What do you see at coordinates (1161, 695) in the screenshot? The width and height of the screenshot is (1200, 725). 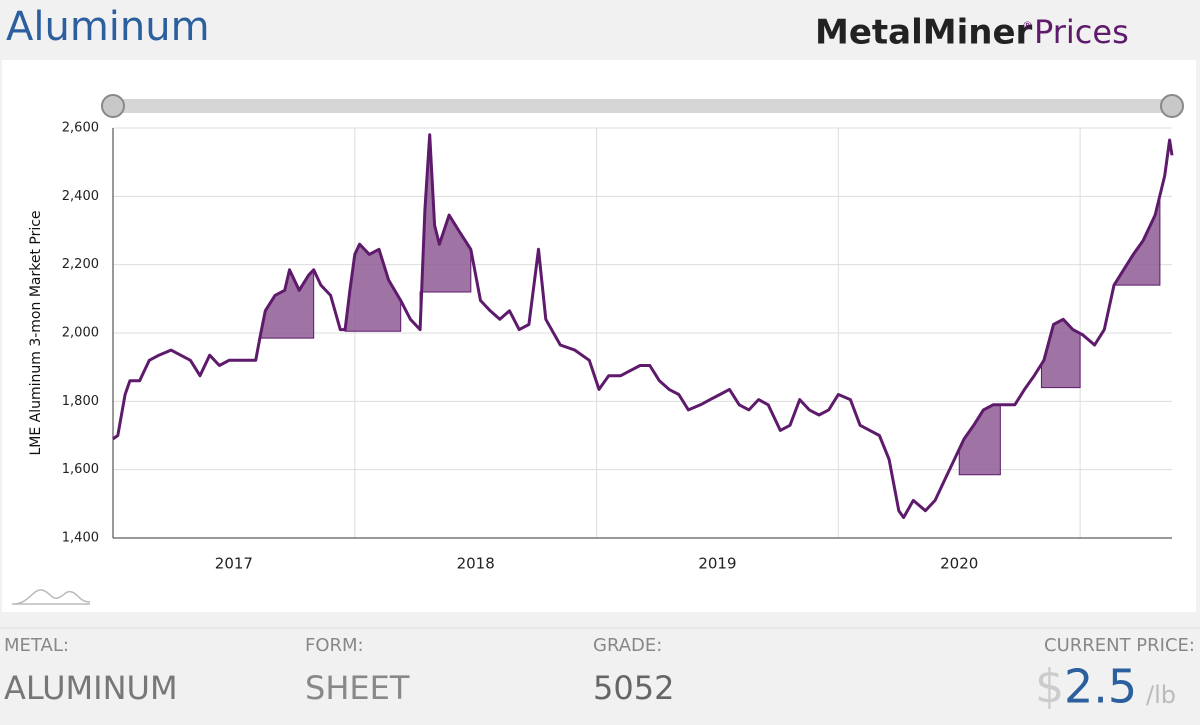 I see `price-unit: /lb` at bounding box center [1161, 695].